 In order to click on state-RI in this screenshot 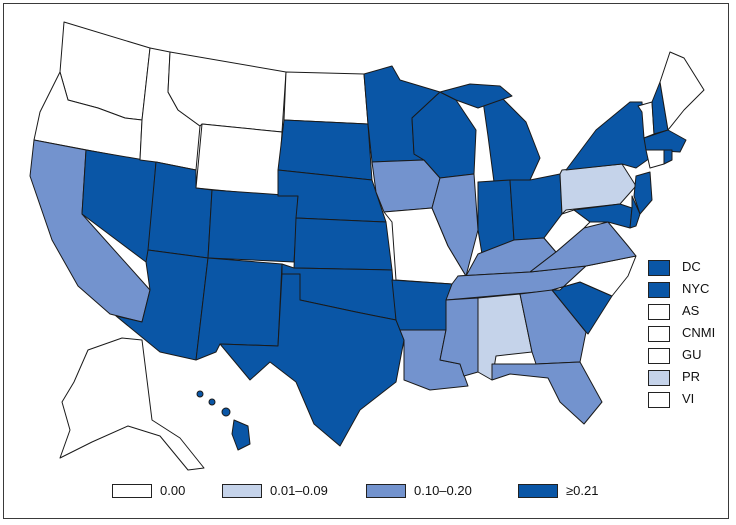, I will do `click(668, 157)`.